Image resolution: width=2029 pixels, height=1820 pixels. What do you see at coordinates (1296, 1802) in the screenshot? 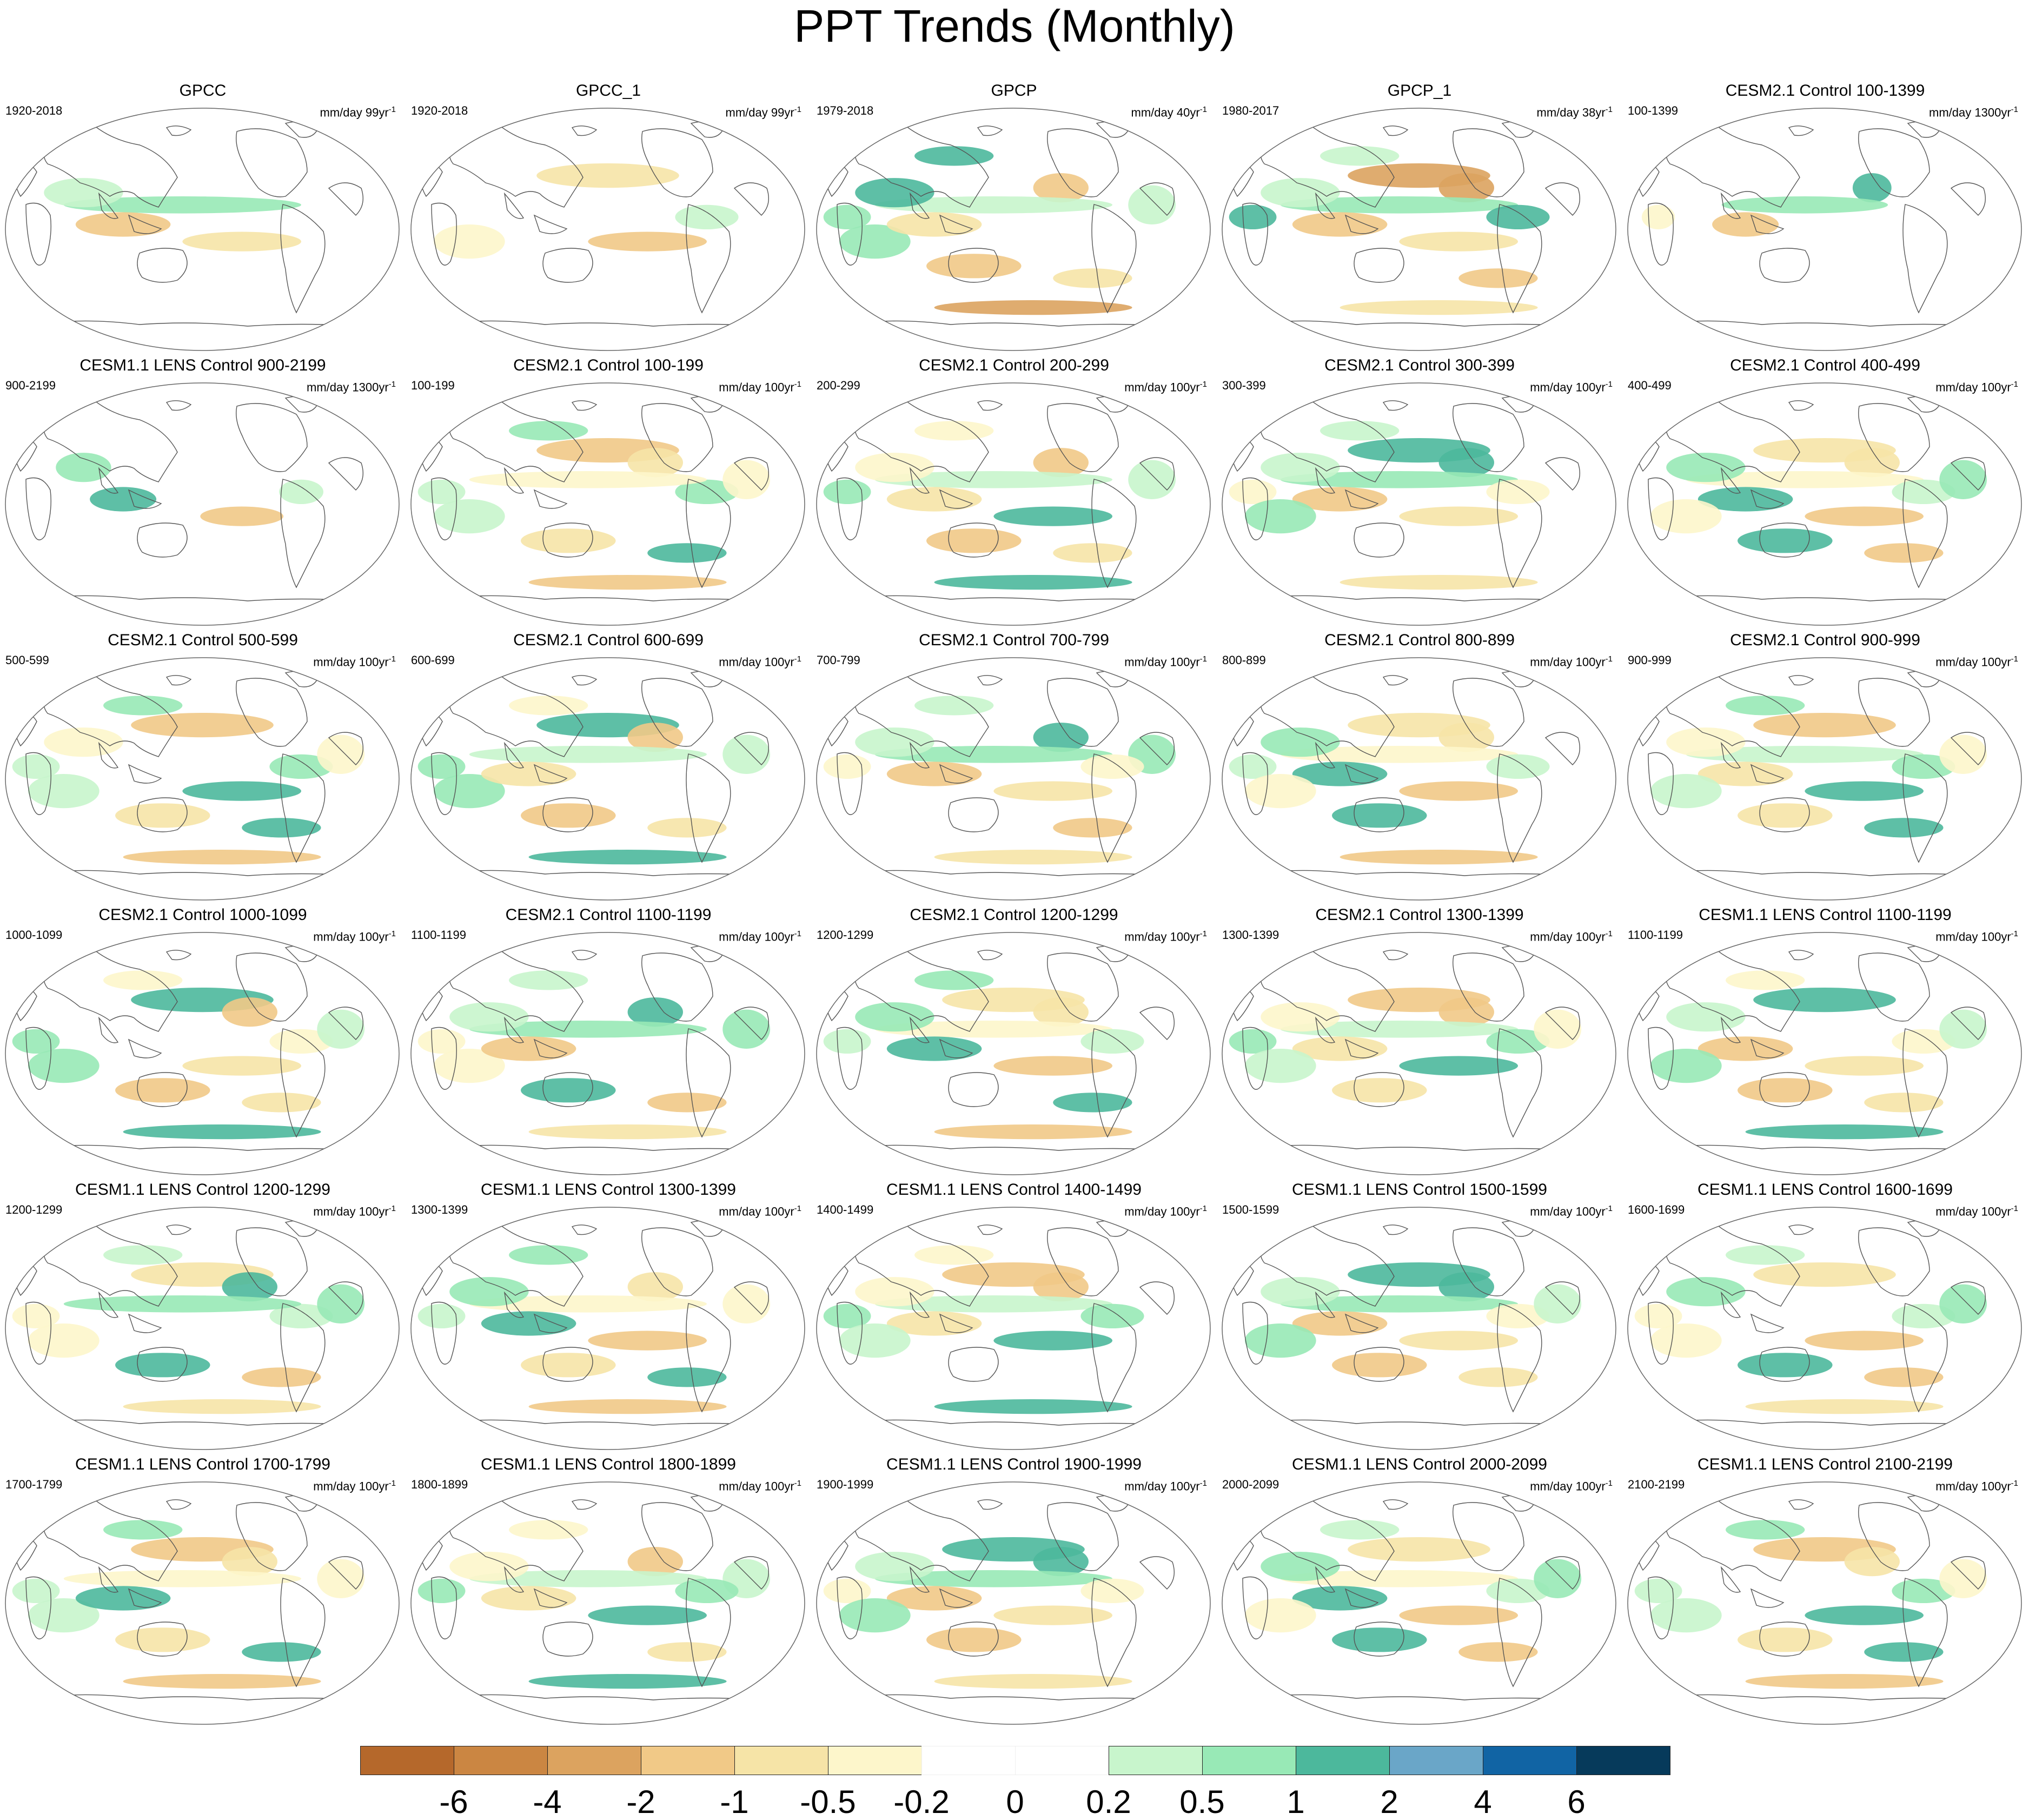
I see `colorbar-label: 1` at bounding box center [1296, 1802].